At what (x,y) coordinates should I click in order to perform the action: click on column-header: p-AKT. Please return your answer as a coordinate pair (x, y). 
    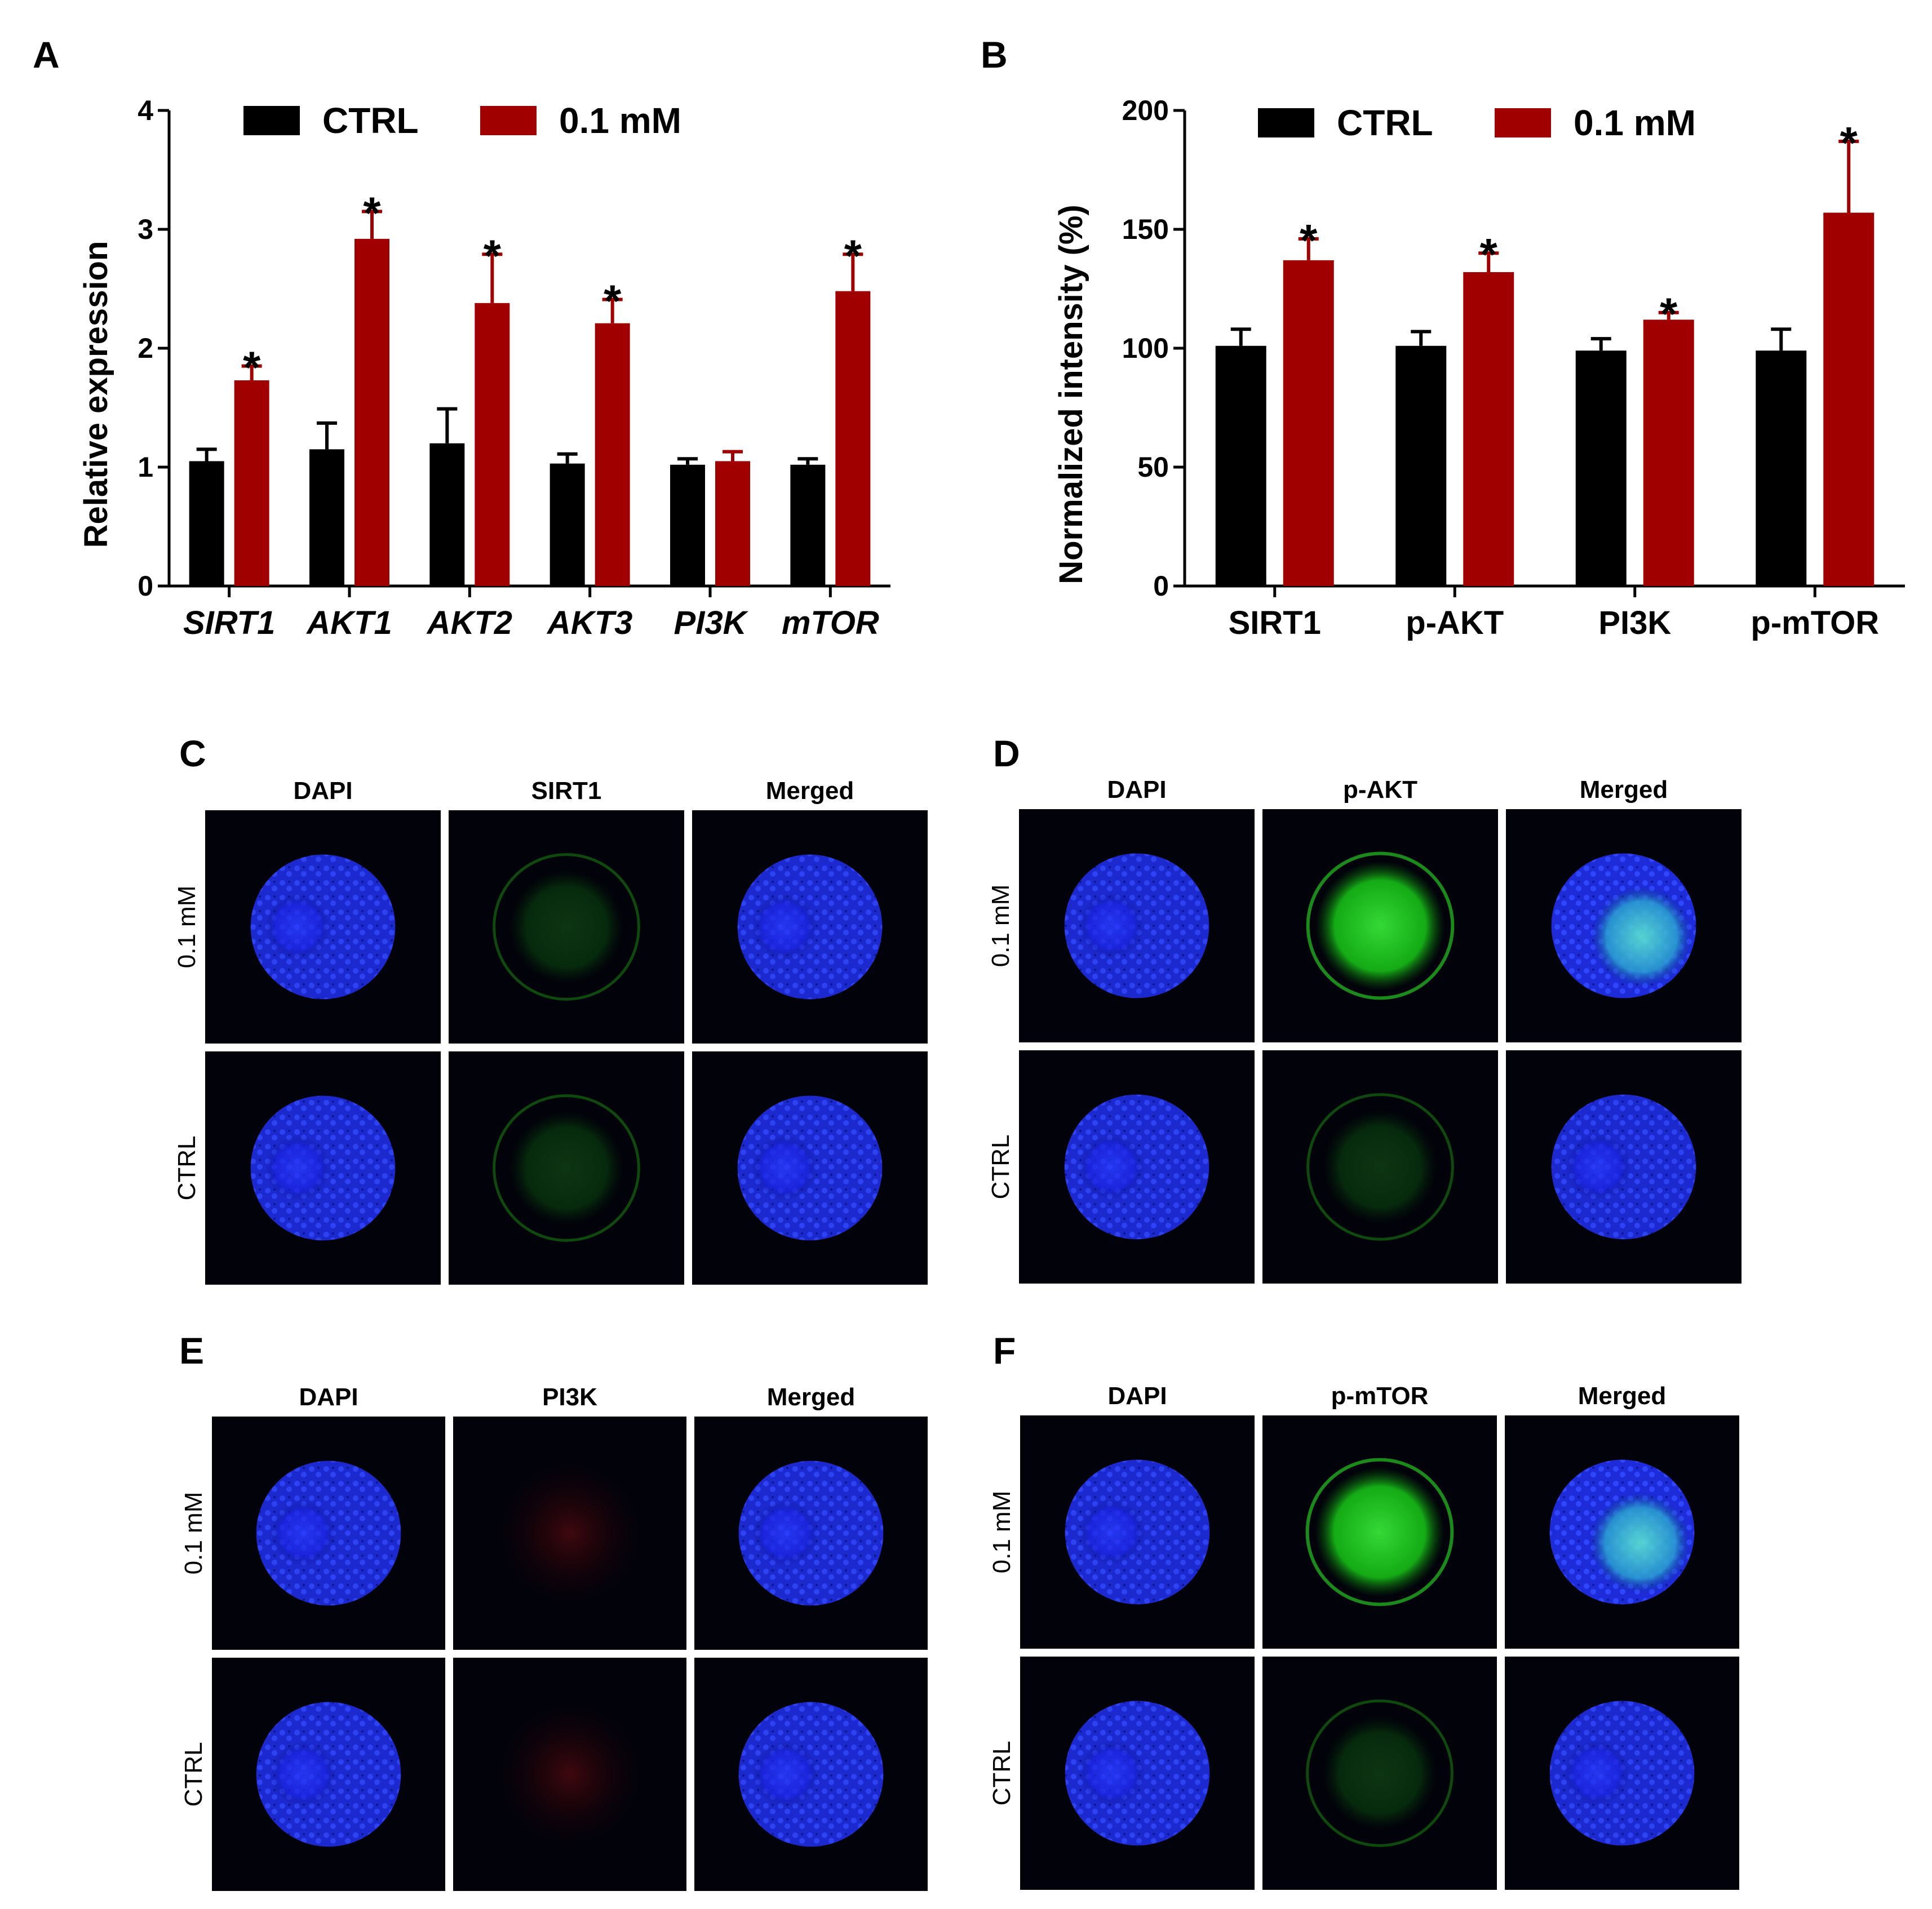
    Looking at the image, I should click on (1380, 789).